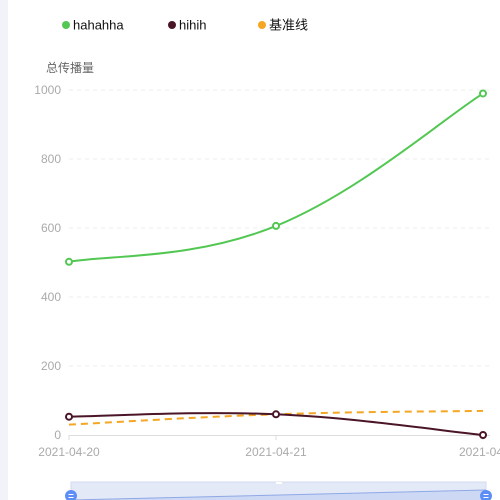 This screenshot has height=500, width=500. I want to click on datazoom-handle-right, so click(486, 495).